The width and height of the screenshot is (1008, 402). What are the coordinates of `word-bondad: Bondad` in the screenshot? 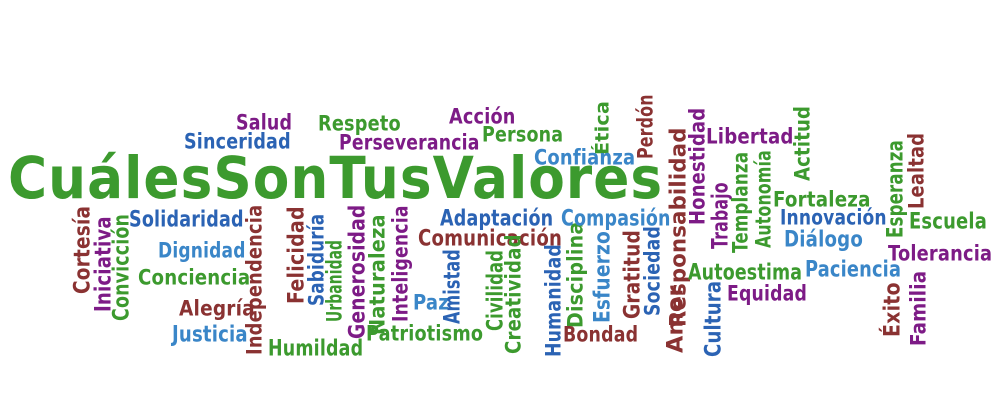 It's located at (601, 335).